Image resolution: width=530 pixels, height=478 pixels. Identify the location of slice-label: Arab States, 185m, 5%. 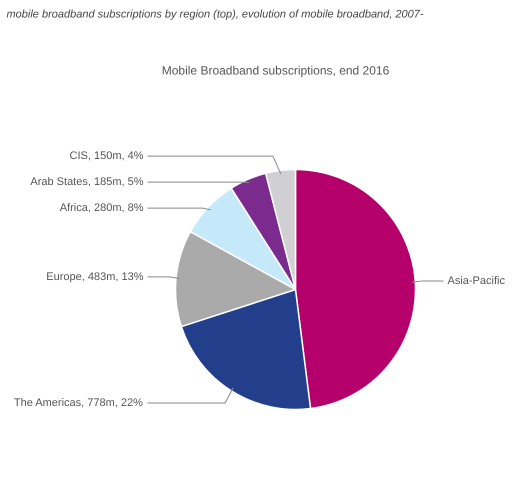
(87, 182).